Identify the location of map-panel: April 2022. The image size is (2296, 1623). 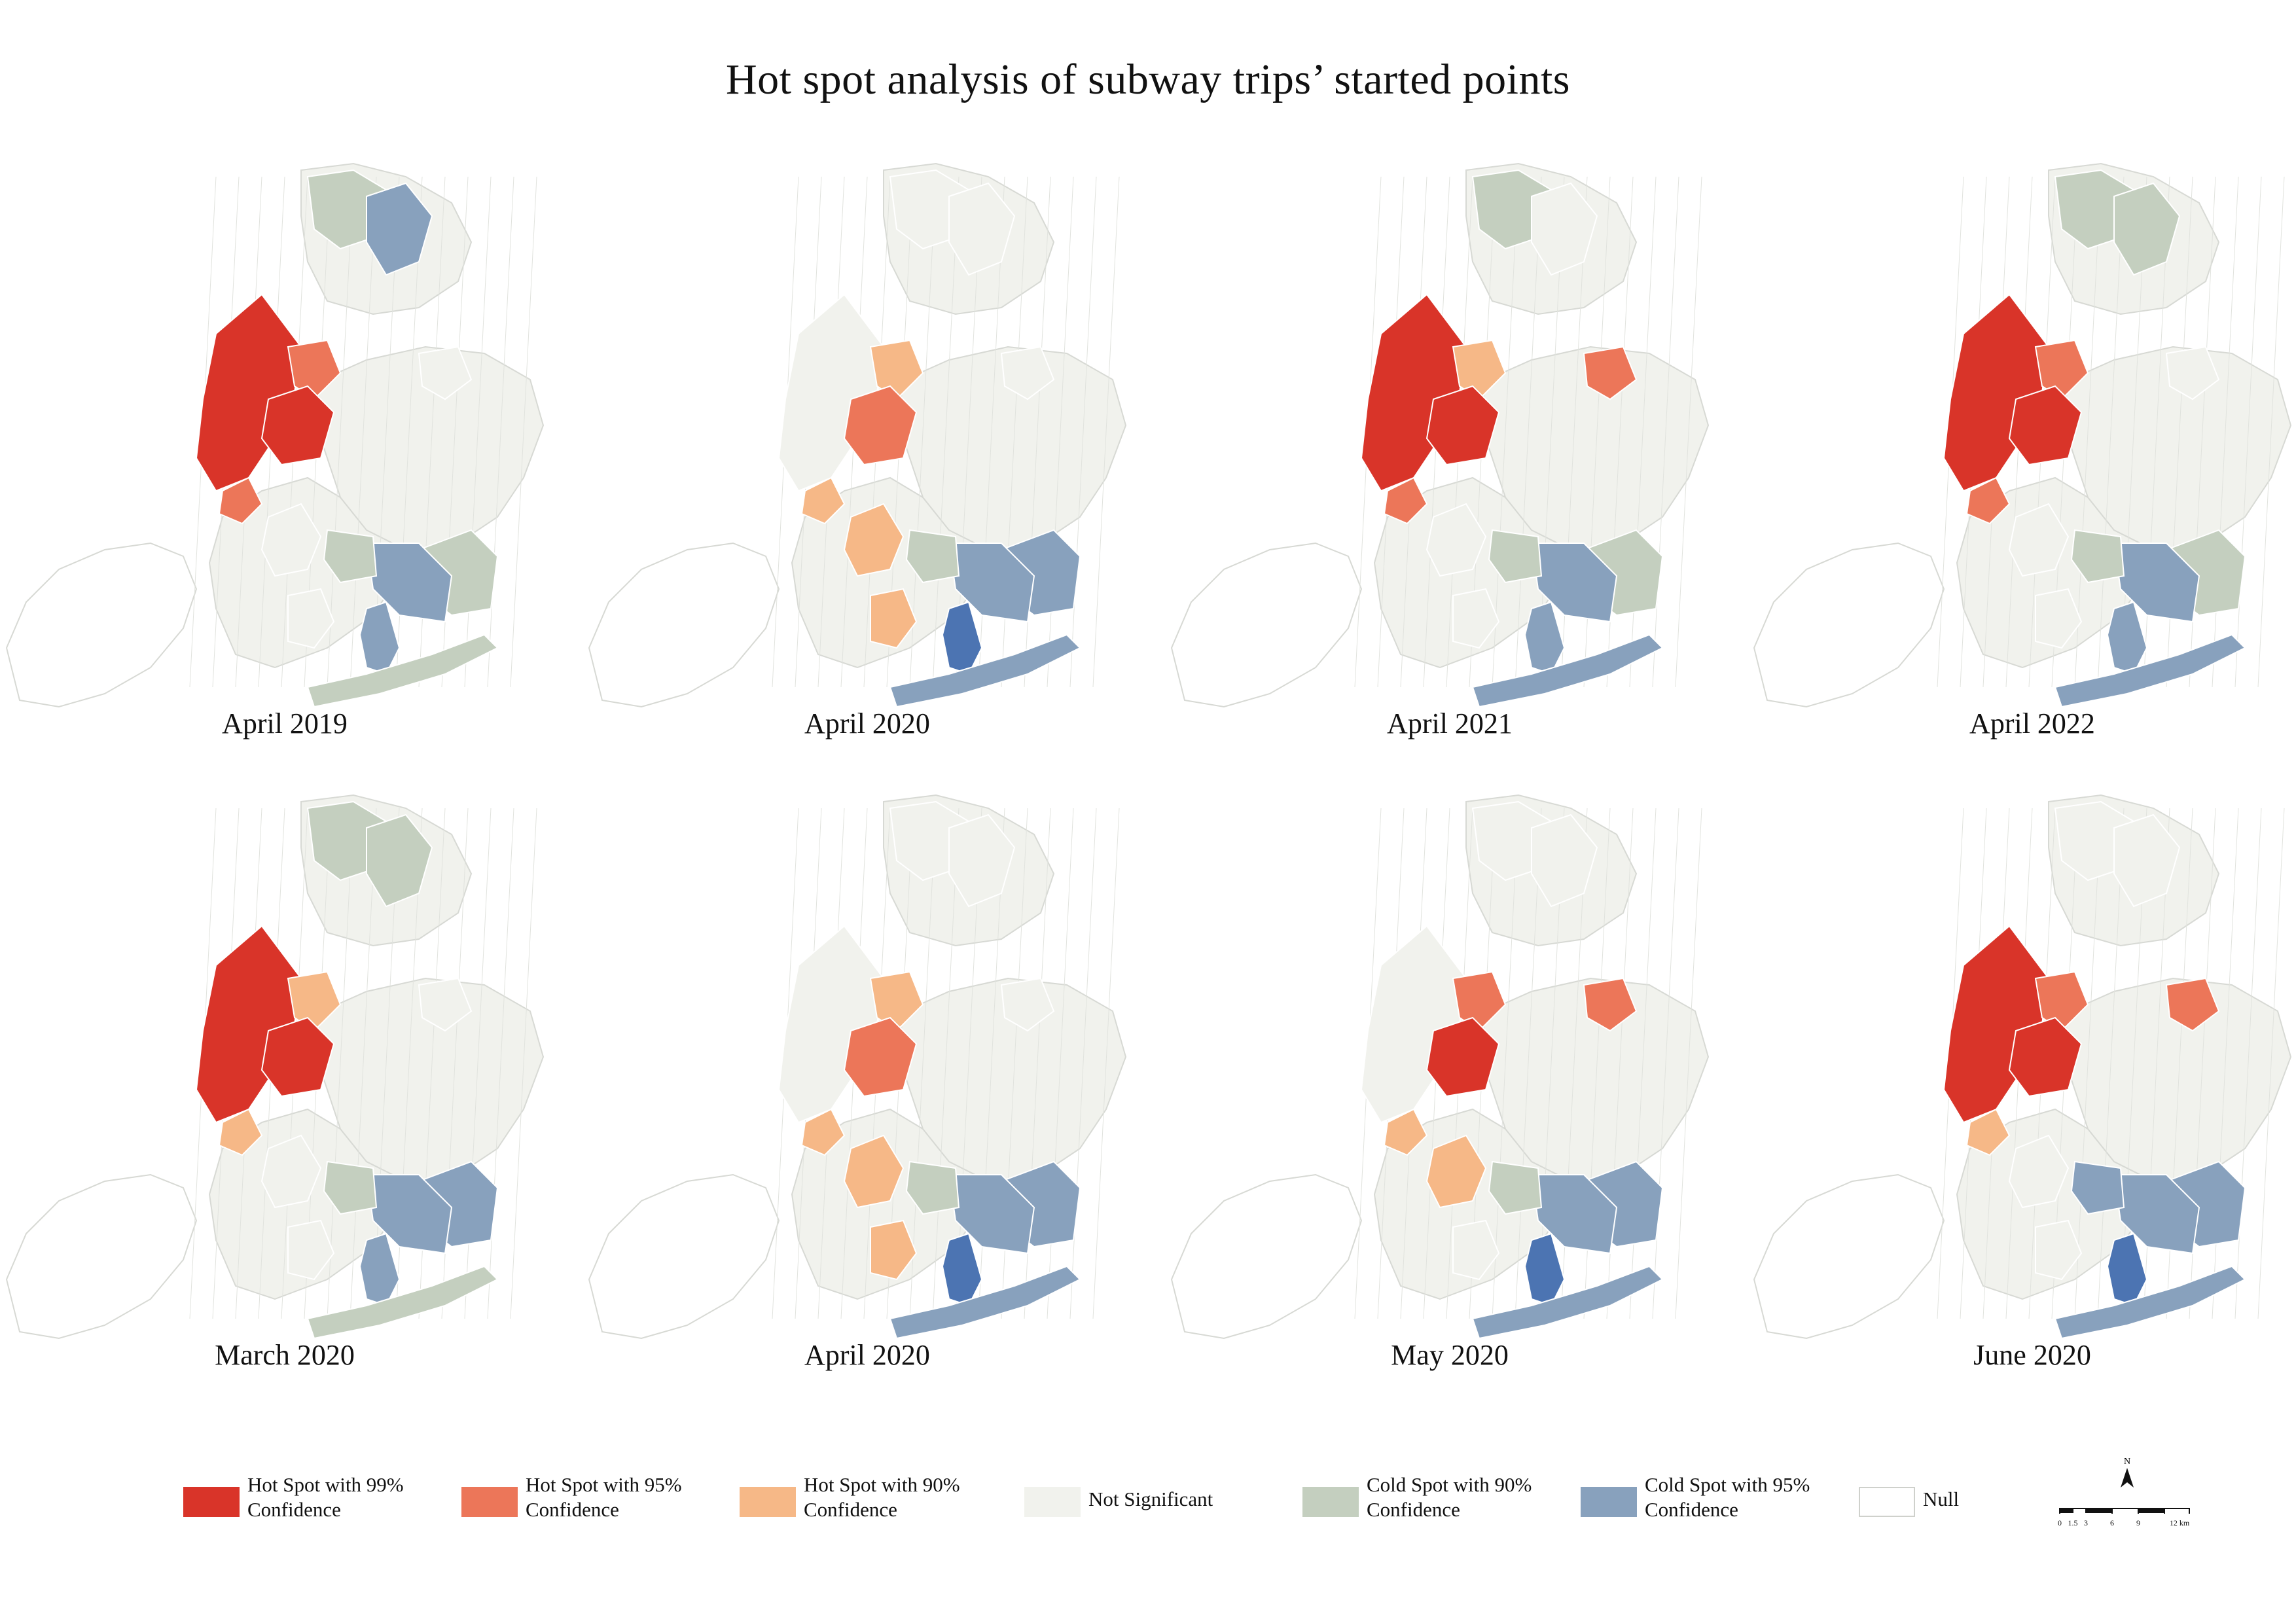
(2022, 465).